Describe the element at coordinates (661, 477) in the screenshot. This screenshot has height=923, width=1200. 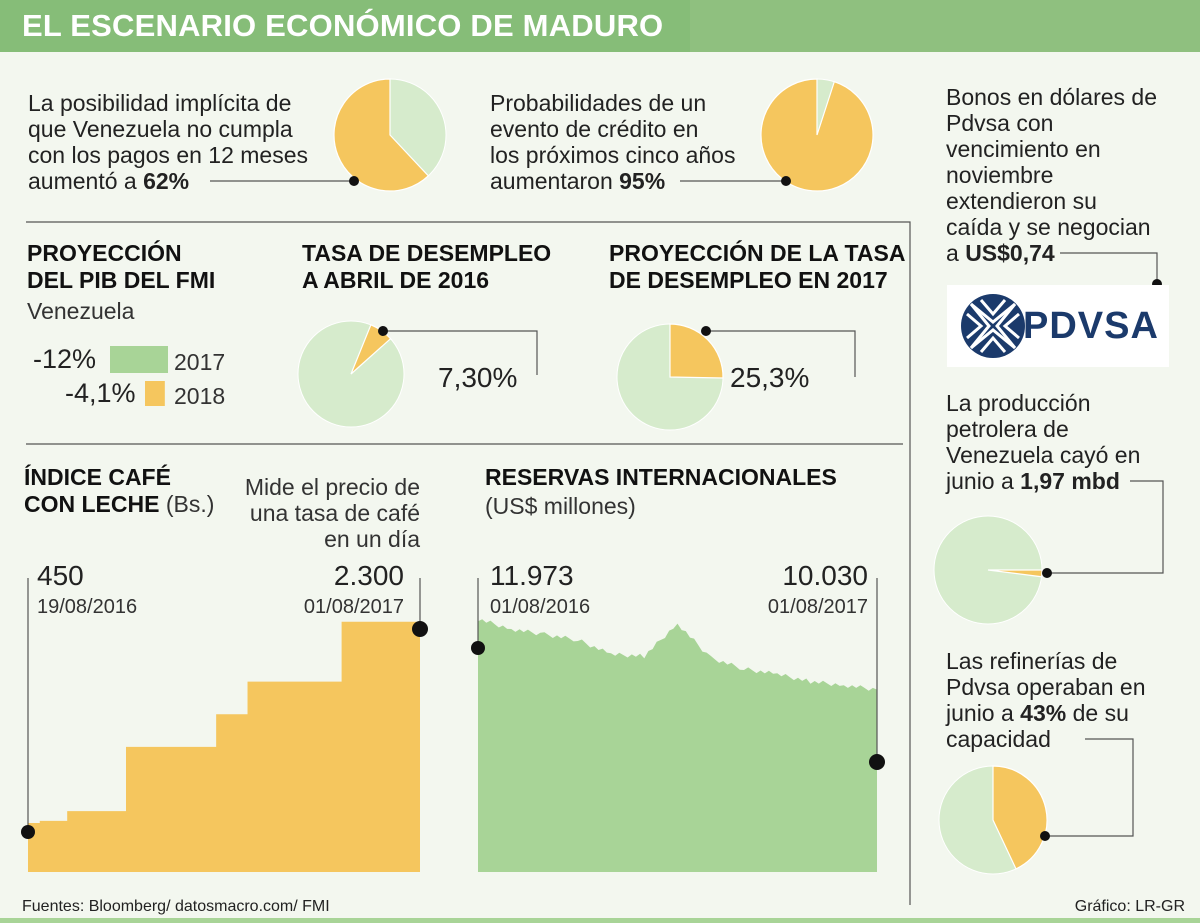
I see `reserves-title: RESERVAS INTERNACIONALES` at that location.